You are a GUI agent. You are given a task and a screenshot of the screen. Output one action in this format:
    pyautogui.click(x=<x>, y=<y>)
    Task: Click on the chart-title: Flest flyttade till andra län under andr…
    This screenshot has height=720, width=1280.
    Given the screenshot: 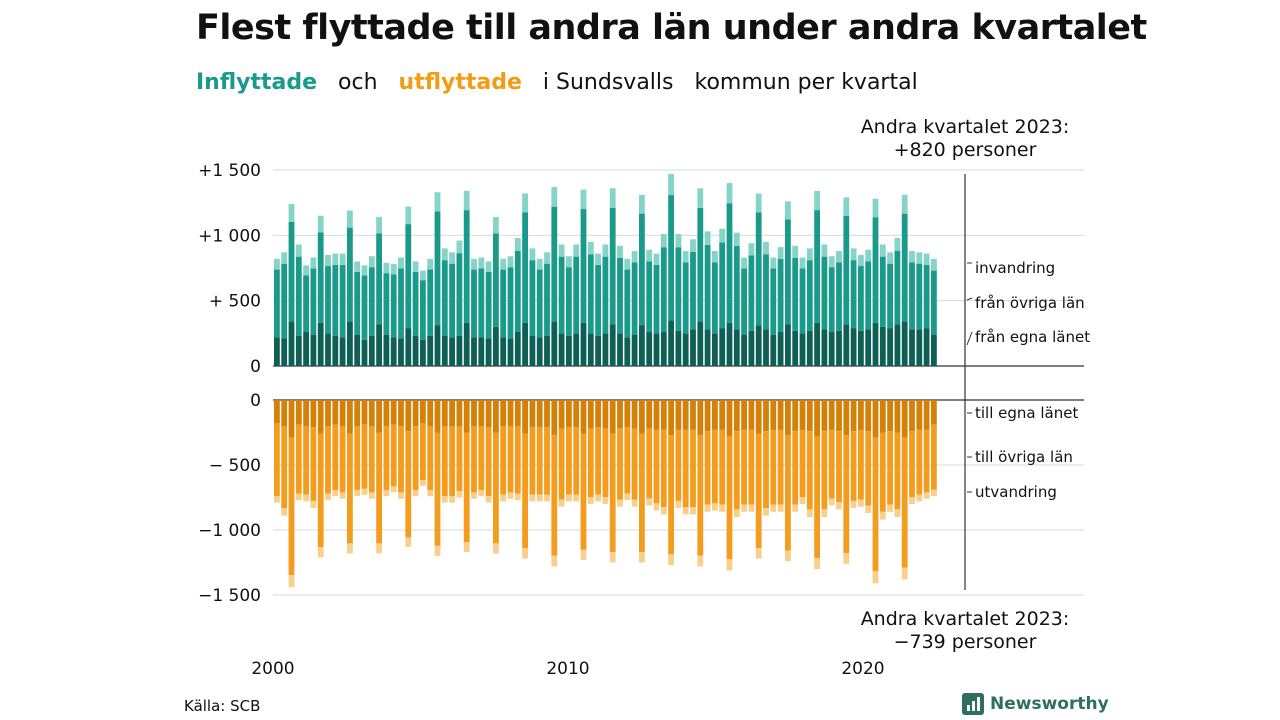 What is the action you would take?
    pyautogui.click(x=671, y=28)
    